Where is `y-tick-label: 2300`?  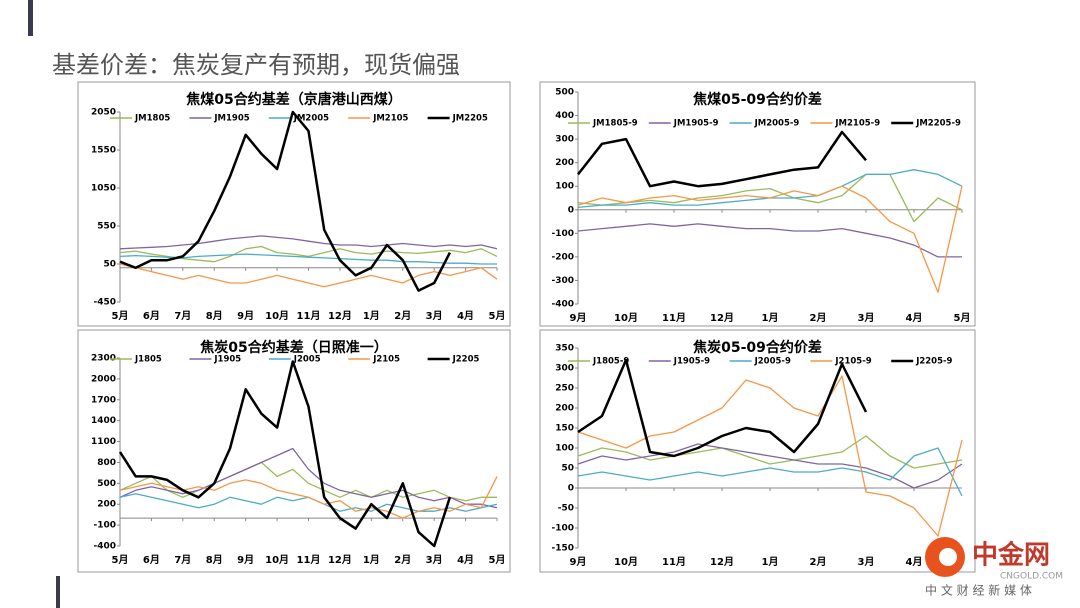
y-tick-label: 2300 is located at coordinates (103, 359).